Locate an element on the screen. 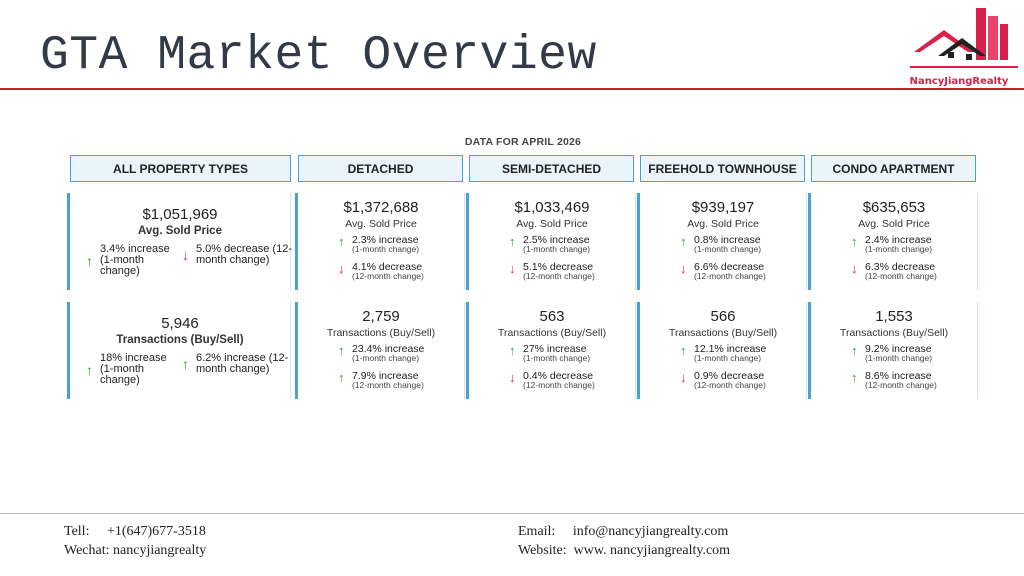  change-text: 0.9% decrease is located at coordinates (729, 376).